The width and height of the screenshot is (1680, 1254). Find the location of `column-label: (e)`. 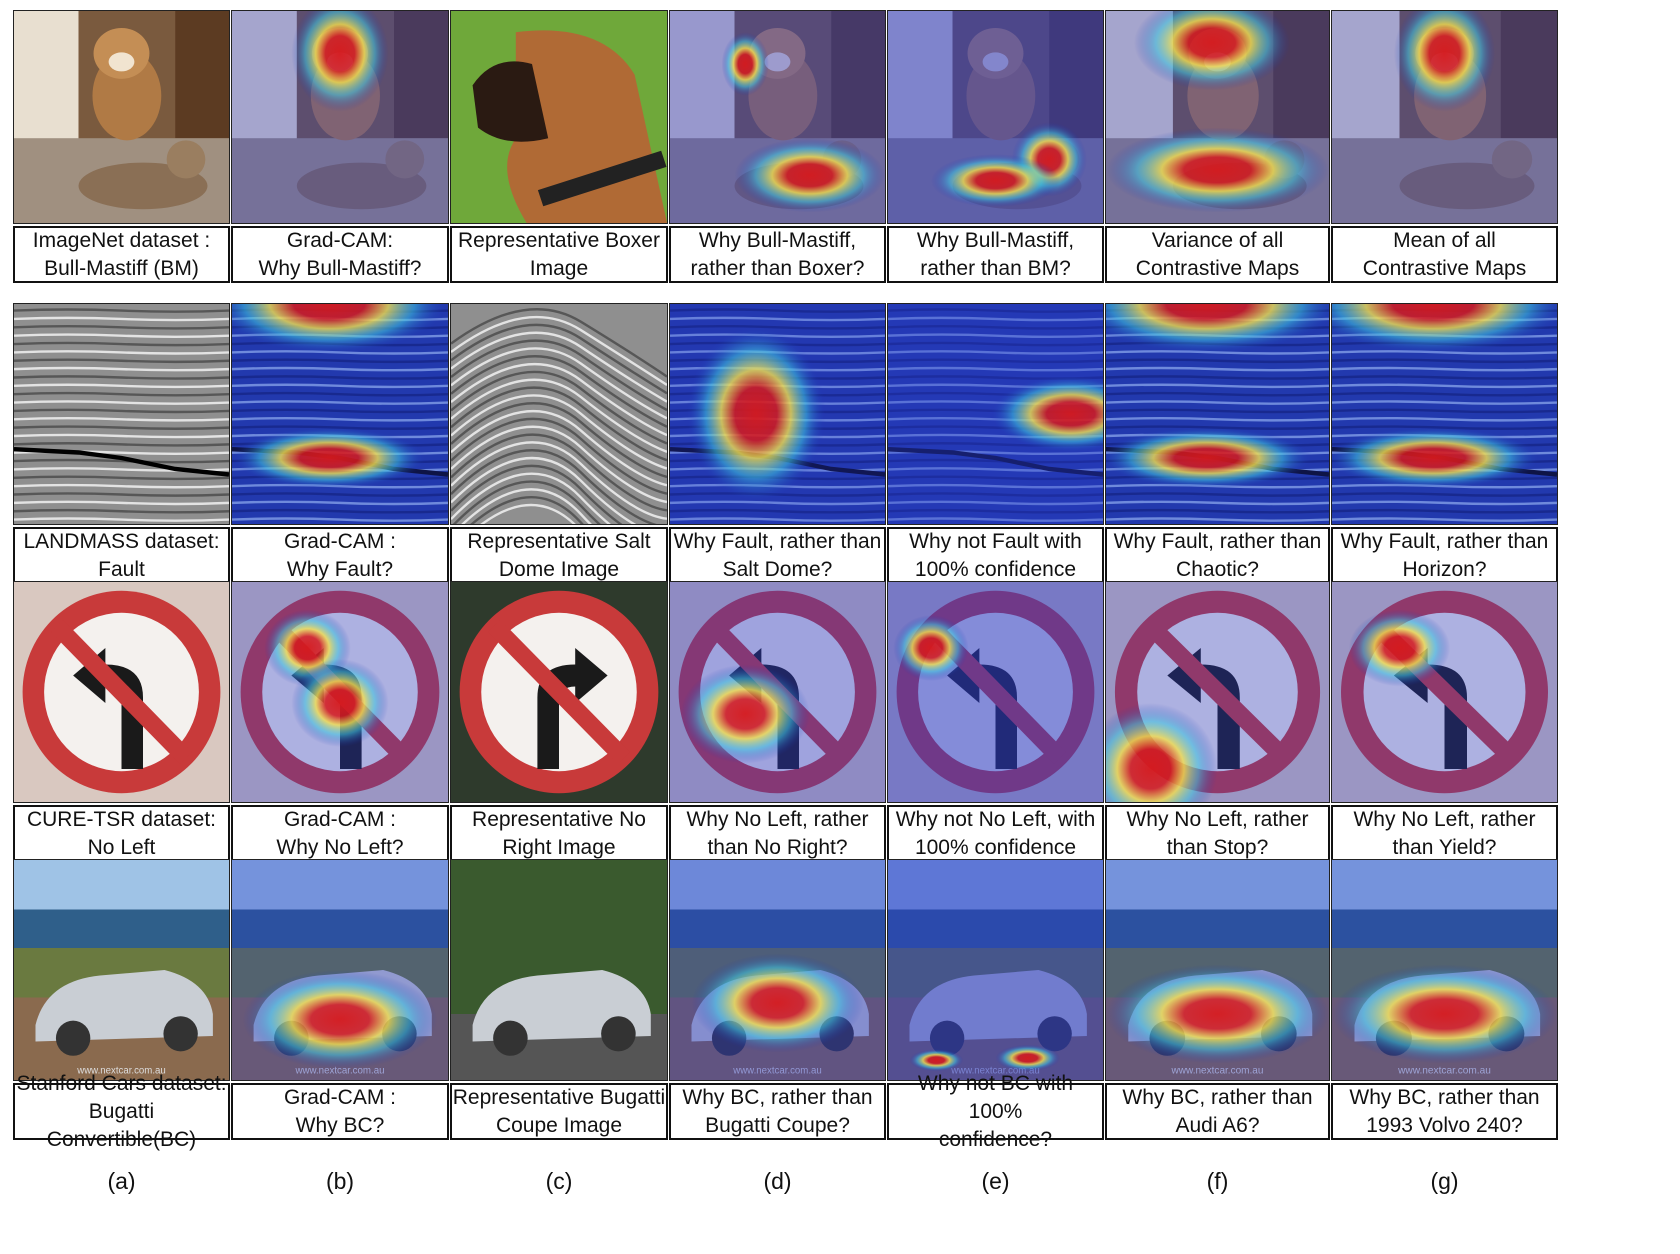

column-label: (e) is located at coordinates (995, 1181).